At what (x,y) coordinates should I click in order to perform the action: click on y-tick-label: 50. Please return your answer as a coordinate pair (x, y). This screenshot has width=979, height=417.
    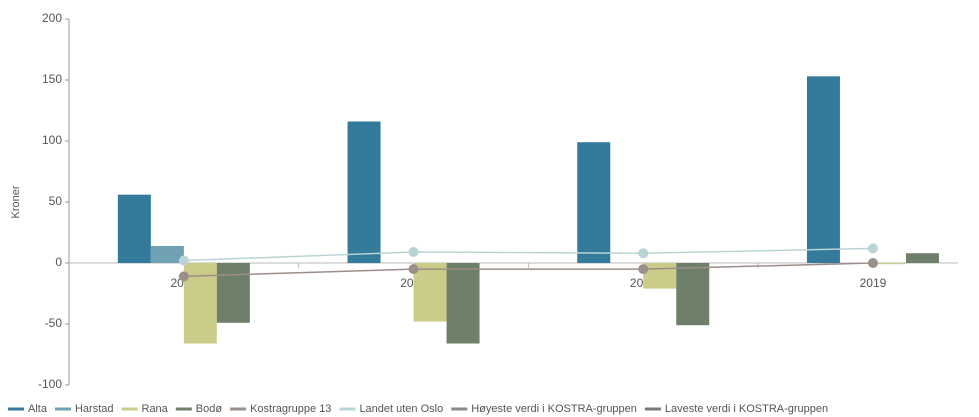
    Looking at the image, I should click on (56, 201).